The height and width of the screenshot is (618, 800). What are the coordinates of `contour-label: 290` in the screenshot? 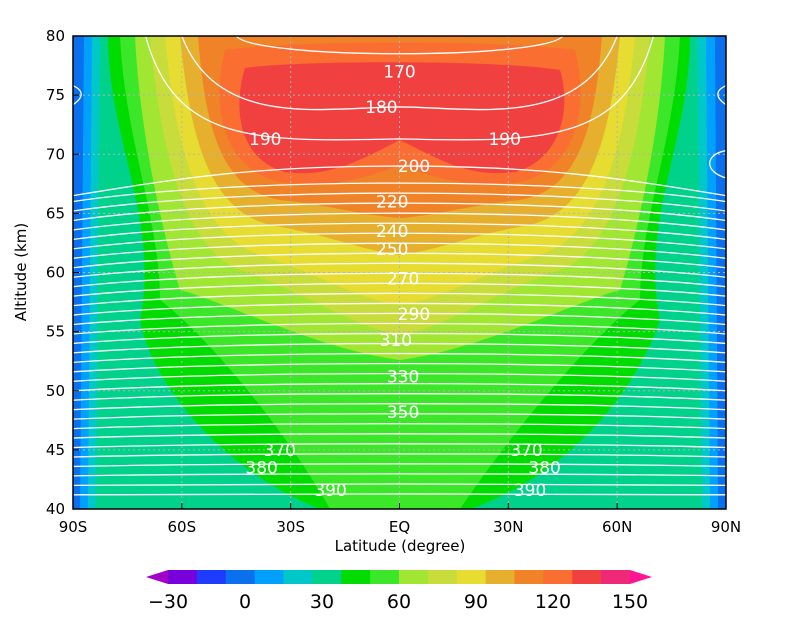 It's located at (414, 315).